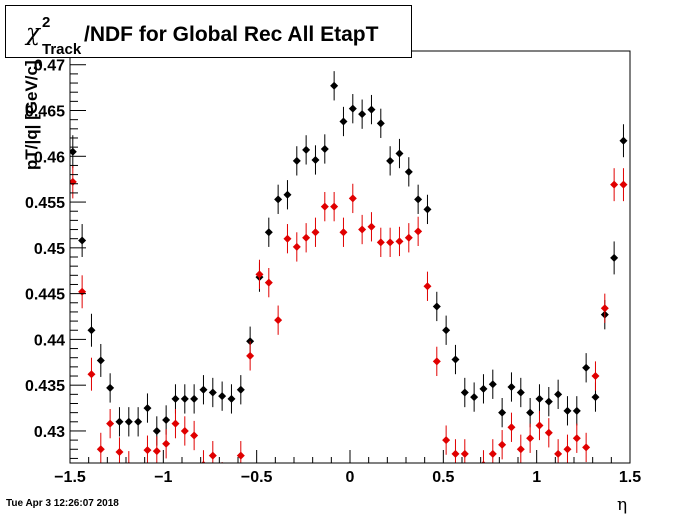  What do you see at coordinates (33, 33) in the screenshot?
I see `title-chi-symbol: χ` at bounding box center [33, 33].